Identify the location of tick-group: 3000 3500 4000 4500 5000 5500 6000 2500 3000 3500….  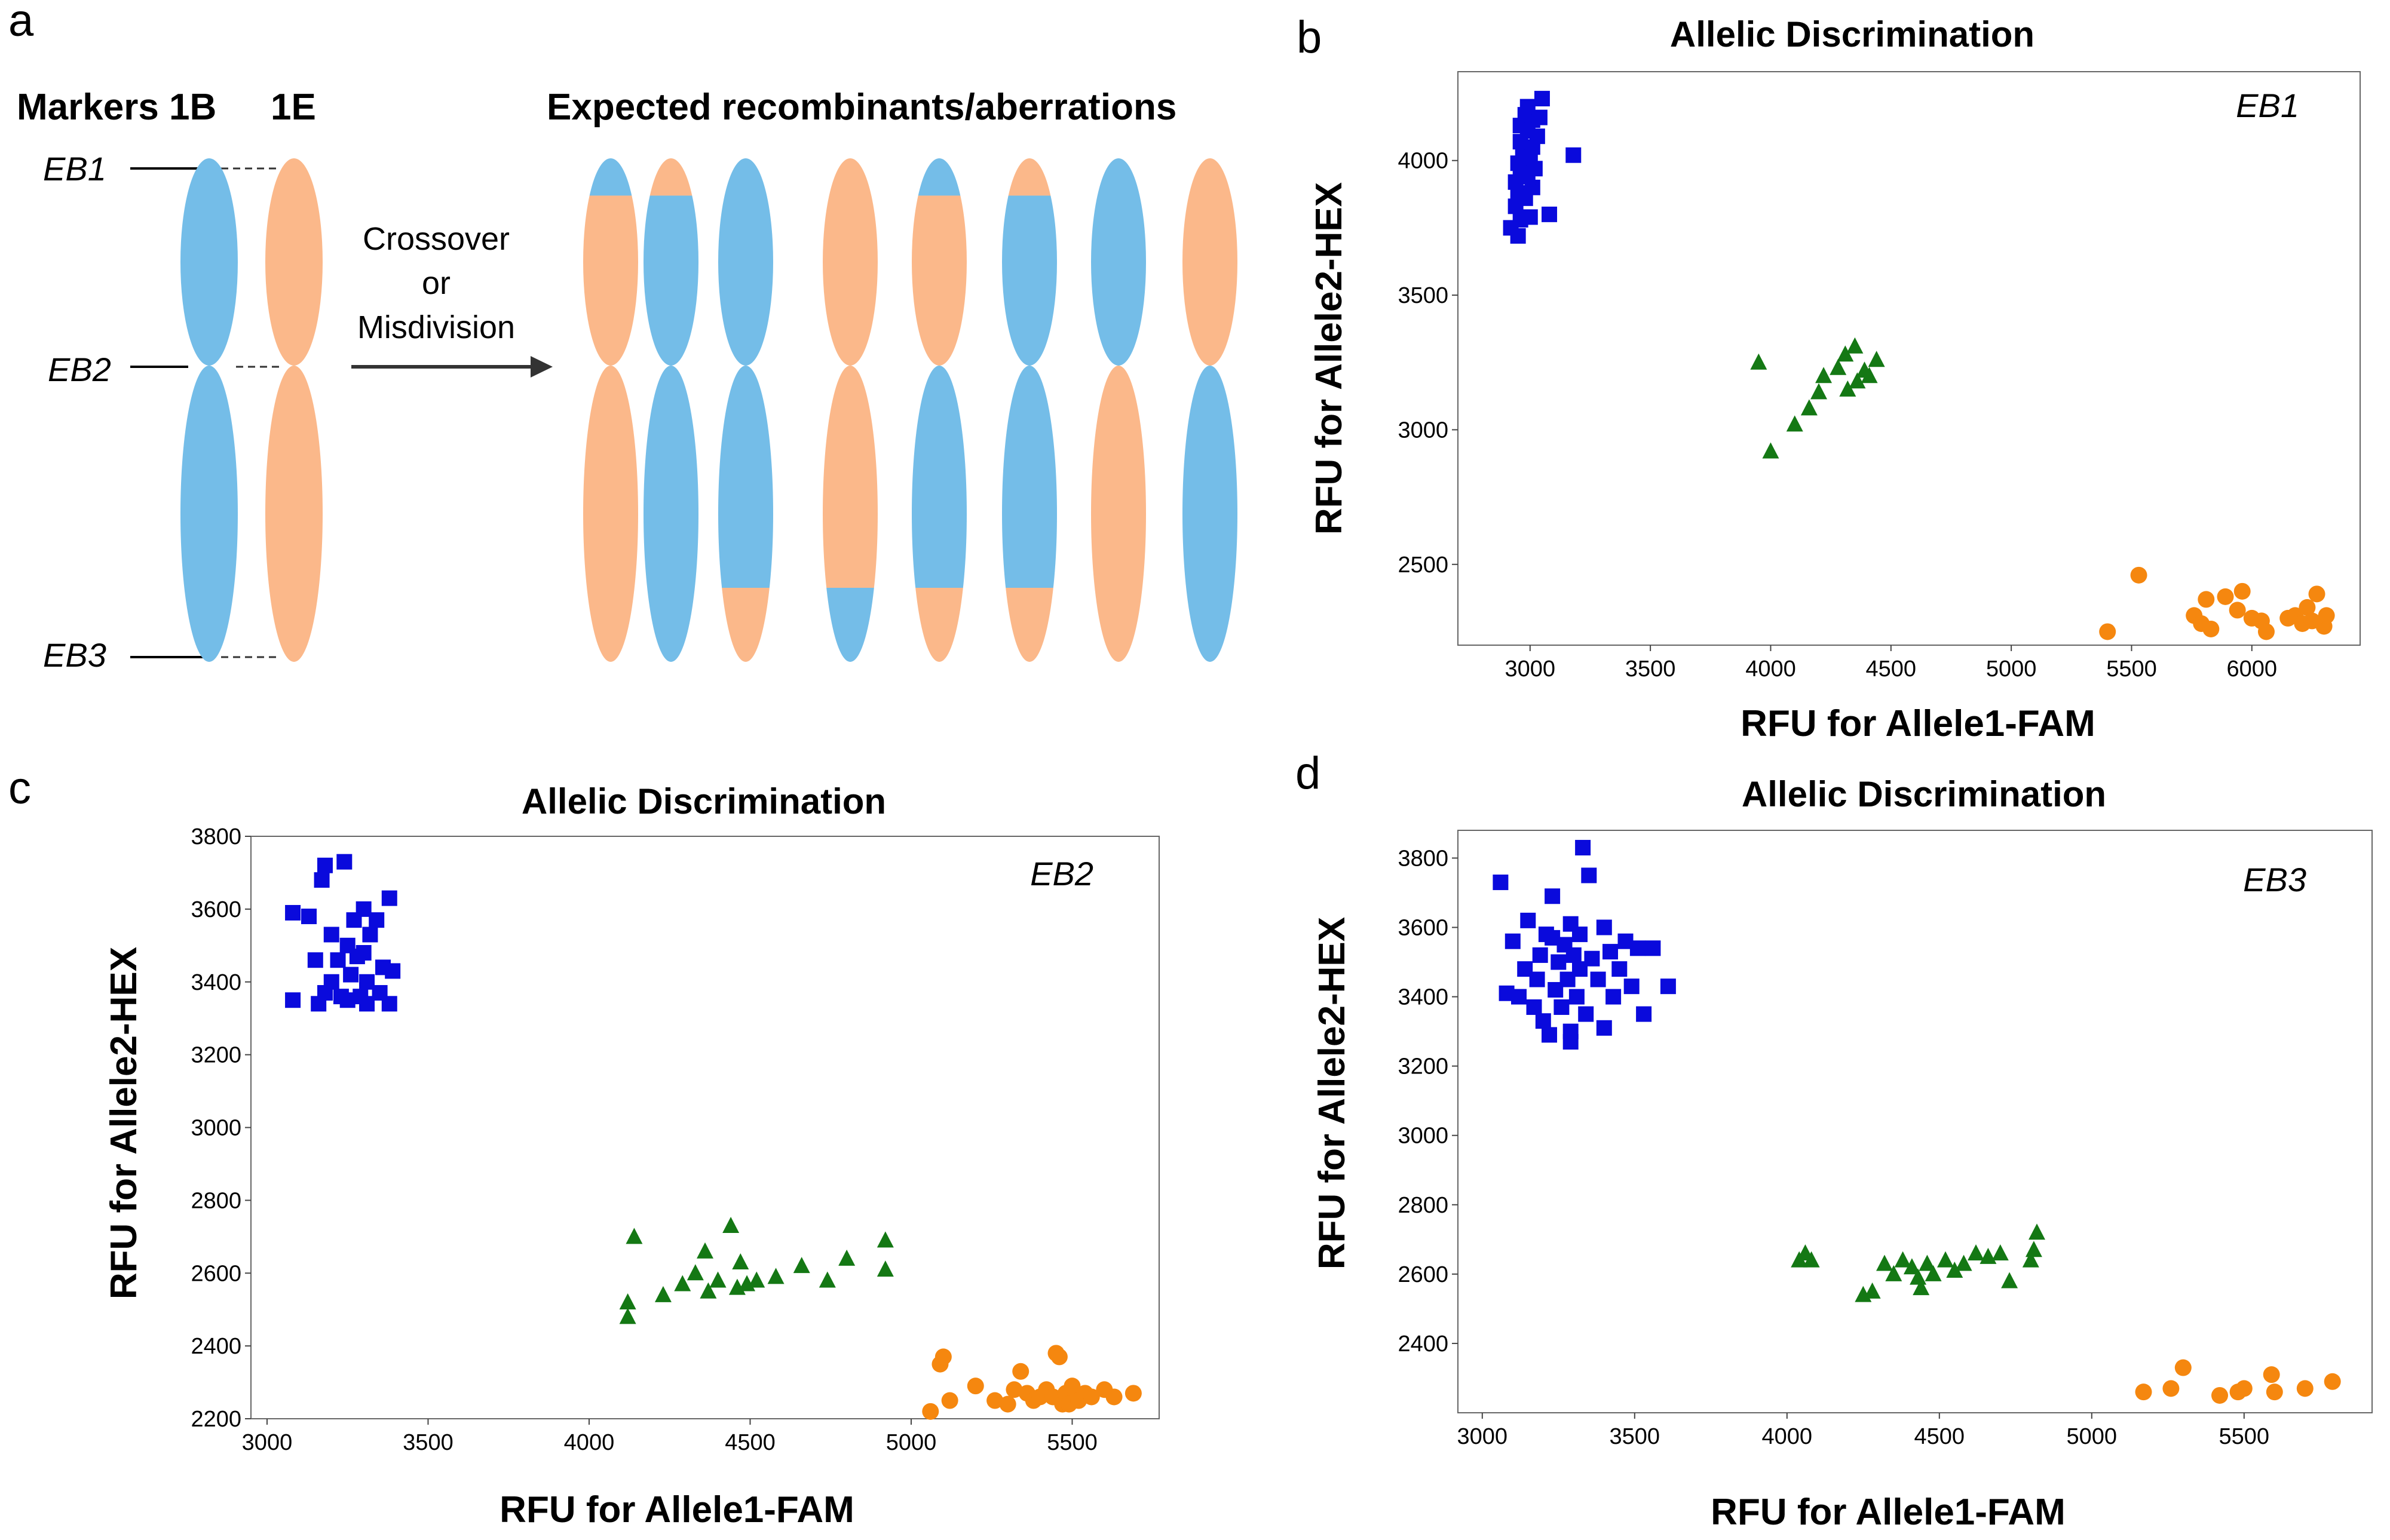
(1837, 415).